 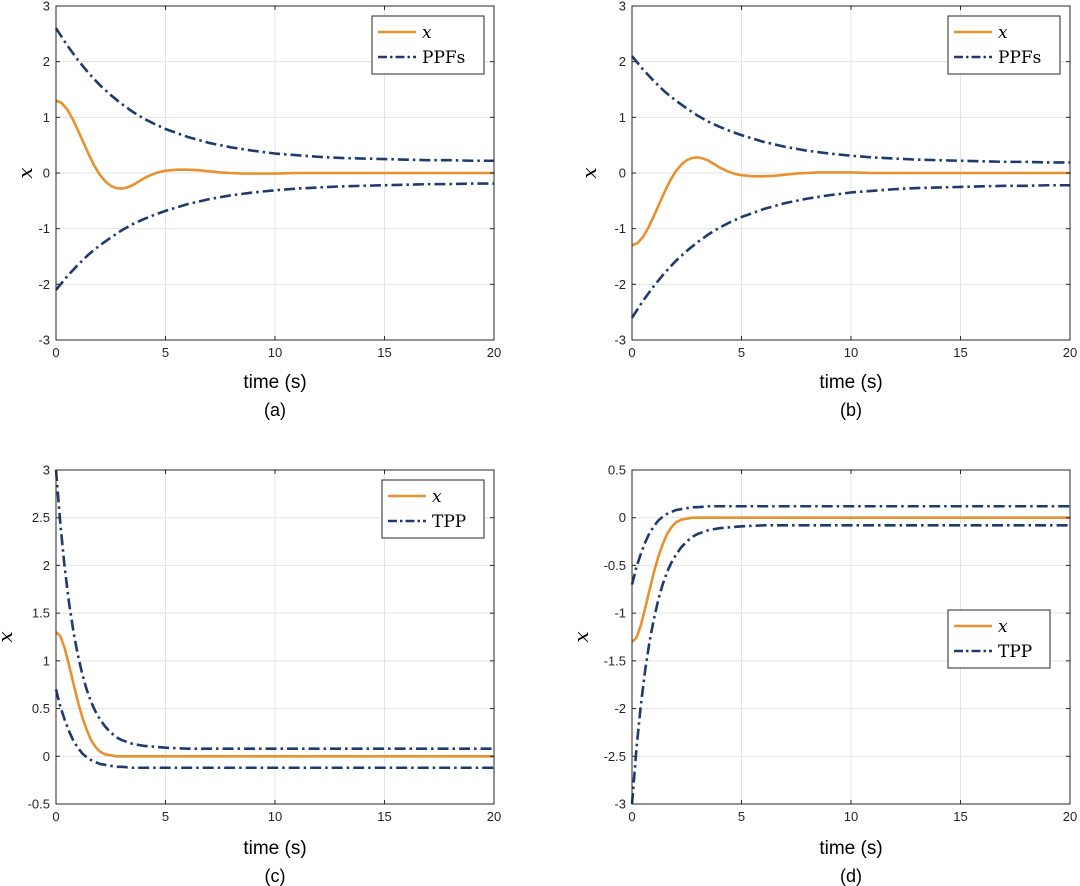 I want to click on y-tick-label: 2.5, so click(x=41, y=517).